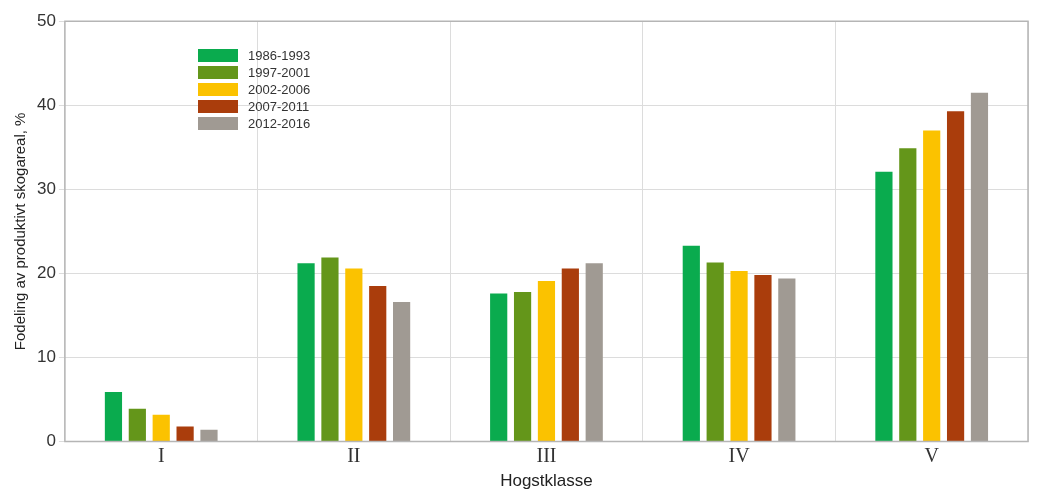  I want to click on legend-label: 1986-1993, so click(279, 55).